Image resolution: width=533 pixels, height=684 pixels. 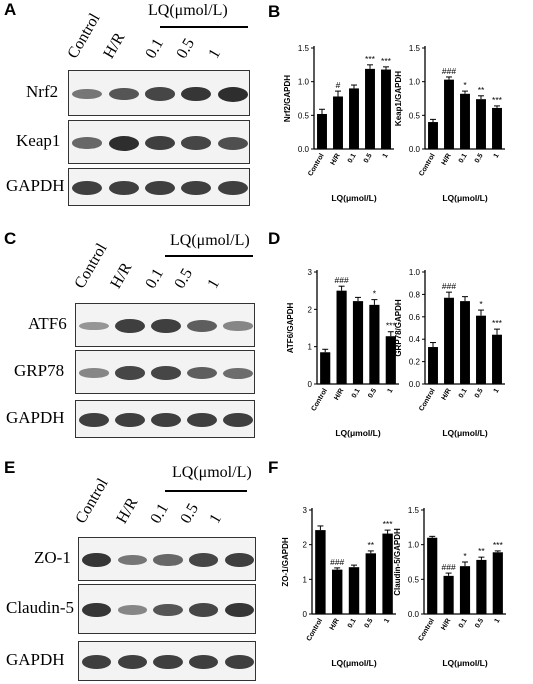 What do you see at coordinates (397, 562) in the screenshot?
I see `y-axis-label: Claudin-5/GAPDH` at bounding box center [397, 562].